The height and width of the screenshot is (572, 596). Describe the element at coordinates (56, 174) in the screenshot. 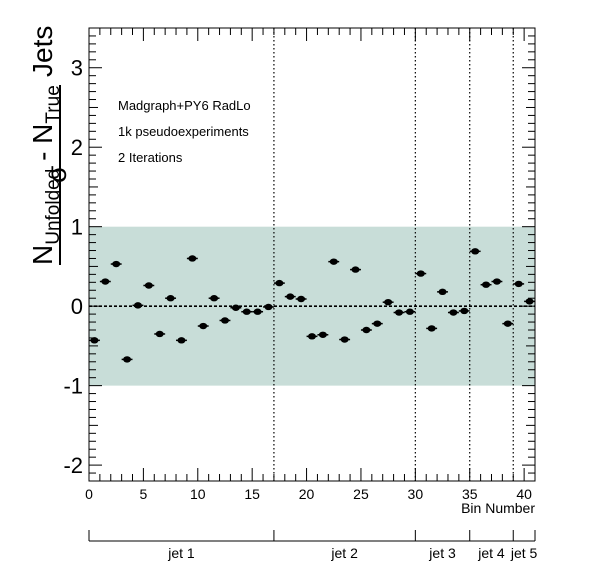

I see `ylabel-sigma: σ` at that location.